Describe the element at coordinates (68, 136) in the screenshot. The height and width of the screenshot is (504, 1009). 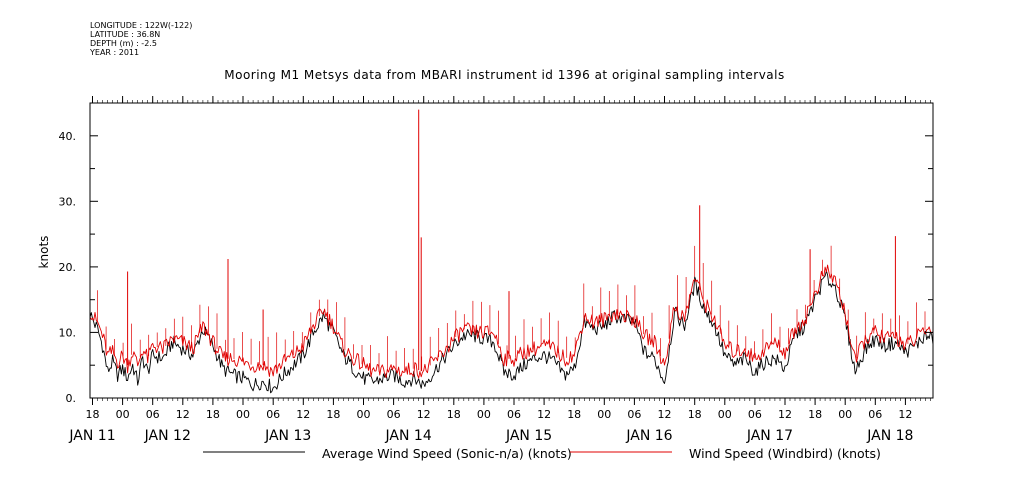
I see `y-tick-label: 40.` at that location.